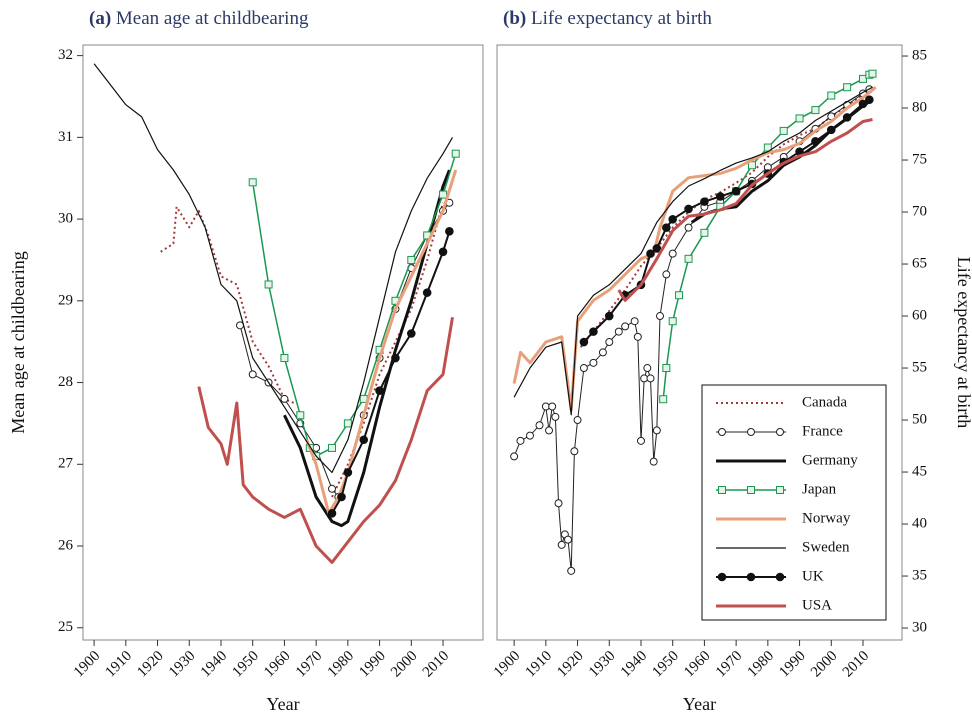  Describe the element at coordinates (66, 464) in the screenshot. I see `y-tick-label: 27` at that location.